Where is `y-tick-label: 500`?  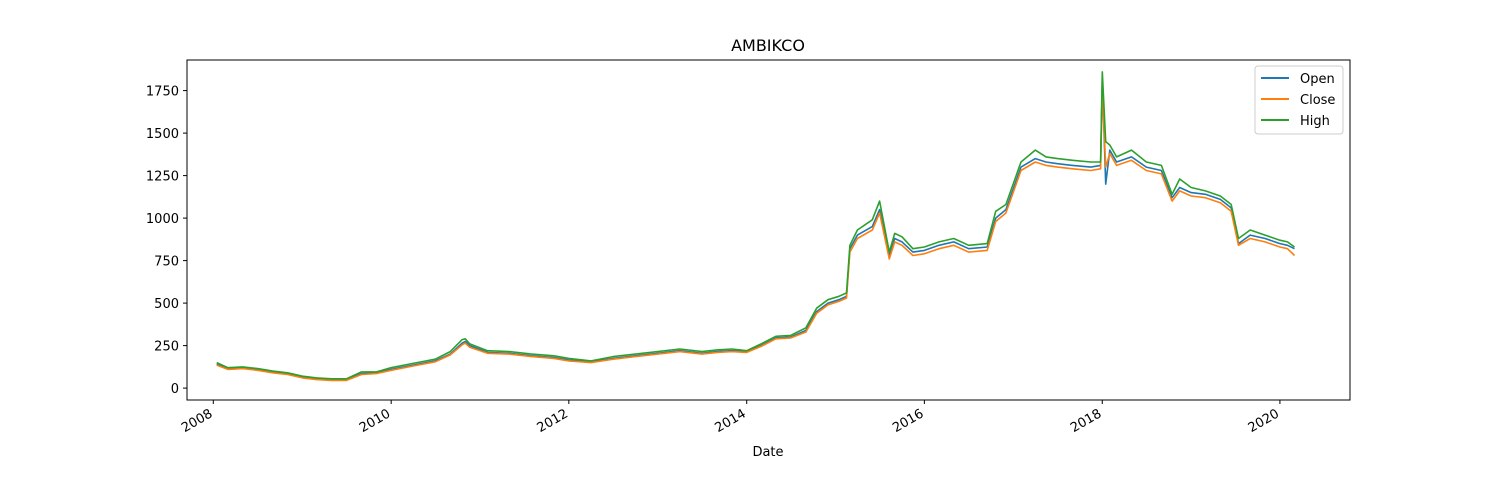 y-tick-label: 500 is located at coordinates (166, 304).